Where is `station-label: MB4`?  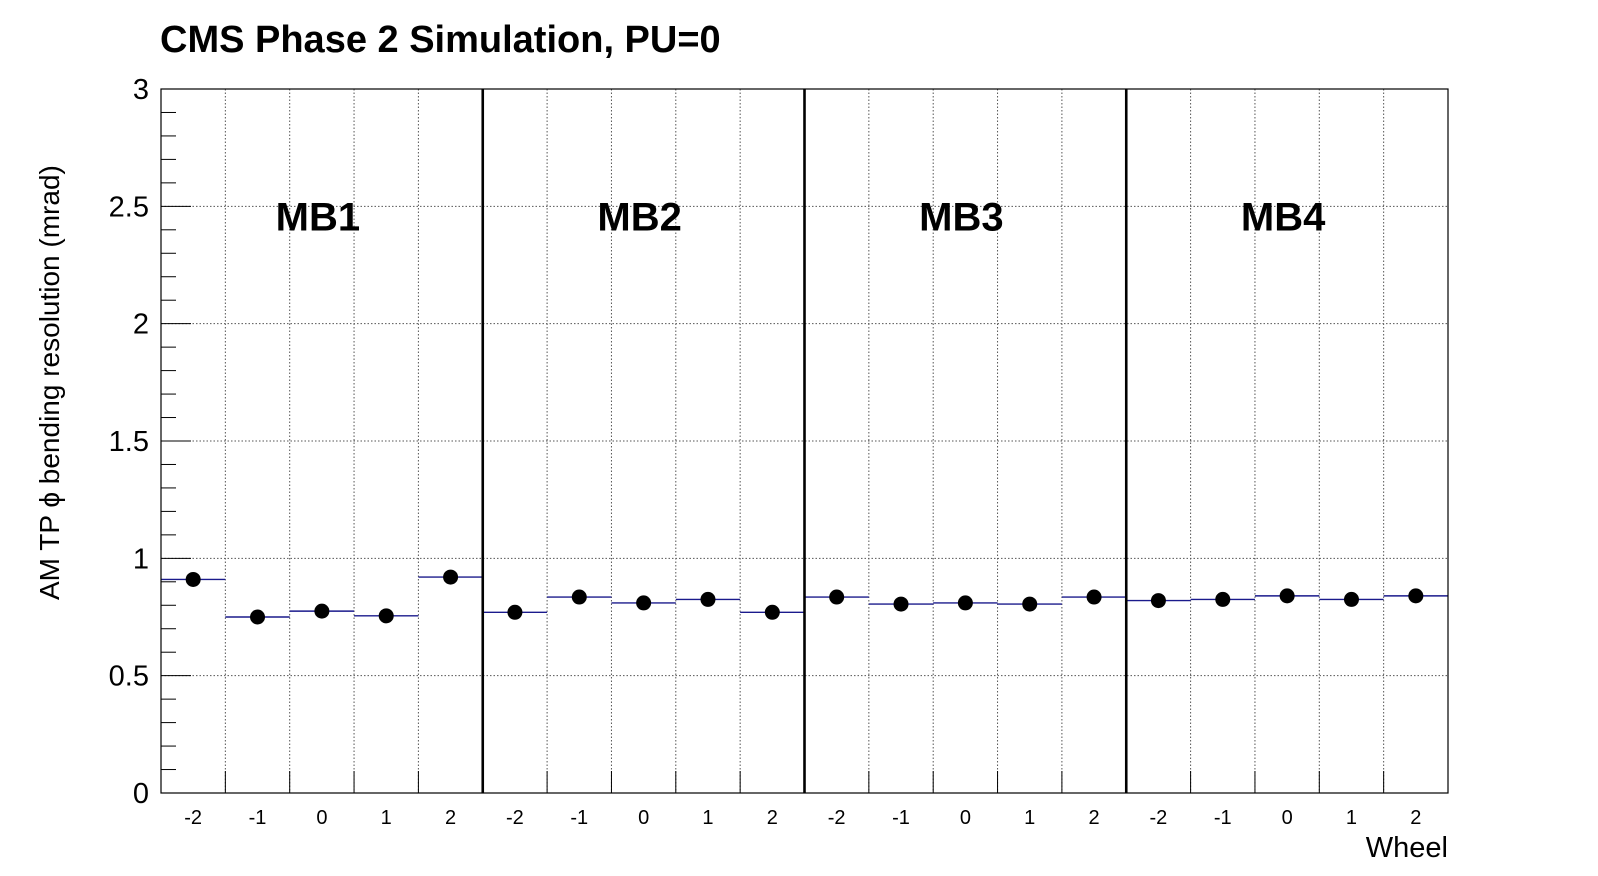
station-label: MB4 is located at coordinates (1283, 217).